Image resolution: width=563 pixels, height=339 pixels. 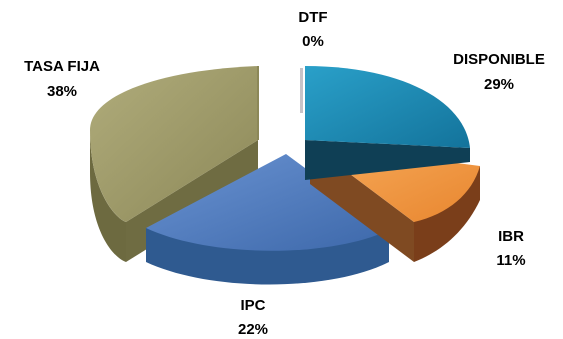 I want to click on label-disponible-value: 29%, so click(x=499, y=84).